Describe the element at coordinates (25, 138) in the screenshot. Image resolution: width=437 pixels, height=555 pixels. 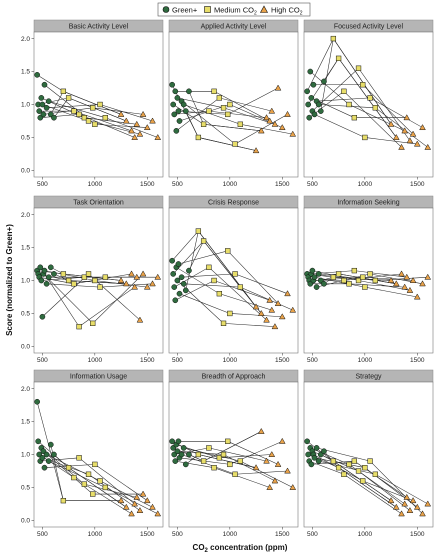
I see `y-tick-label: 0.5` at that location.